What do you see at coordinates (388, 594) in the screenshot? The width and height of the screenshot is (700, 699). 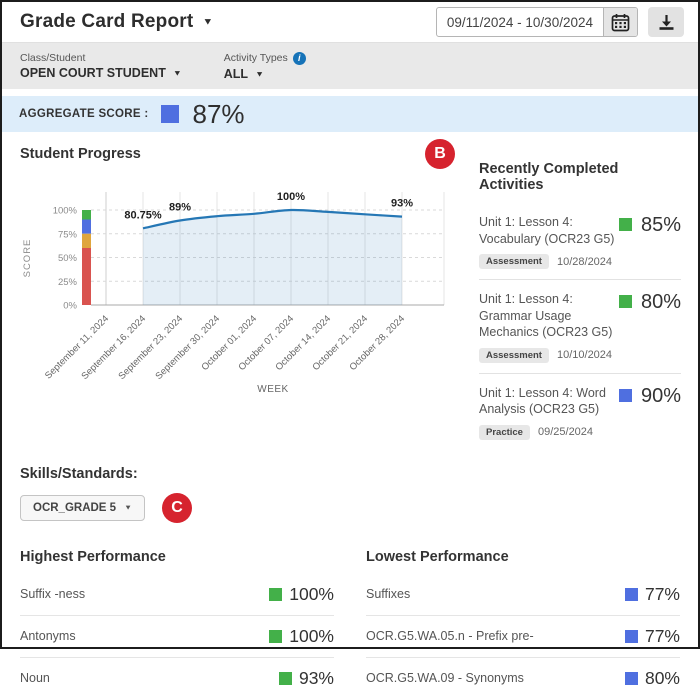 I see `skill-label: Suffixes` at bounding box center [388, 594].